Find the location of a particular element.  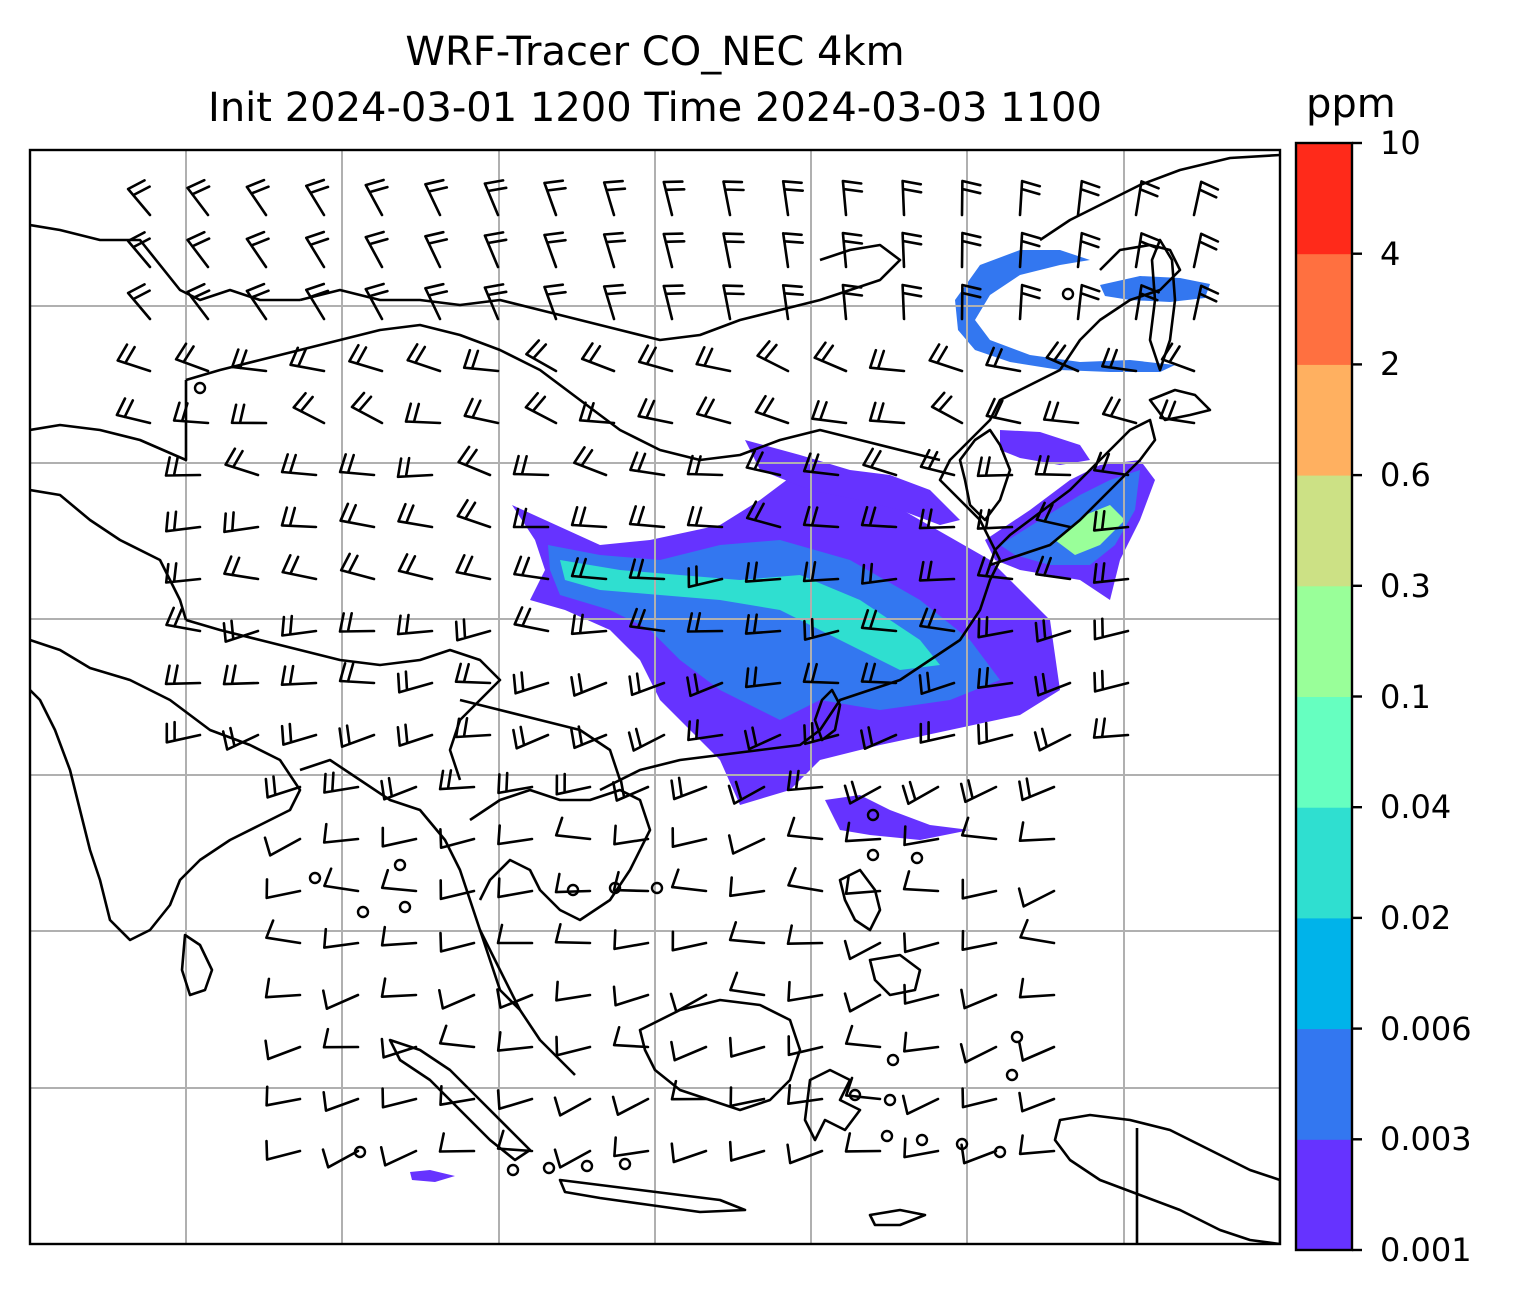

border-west is located at coordinates (109, 421).